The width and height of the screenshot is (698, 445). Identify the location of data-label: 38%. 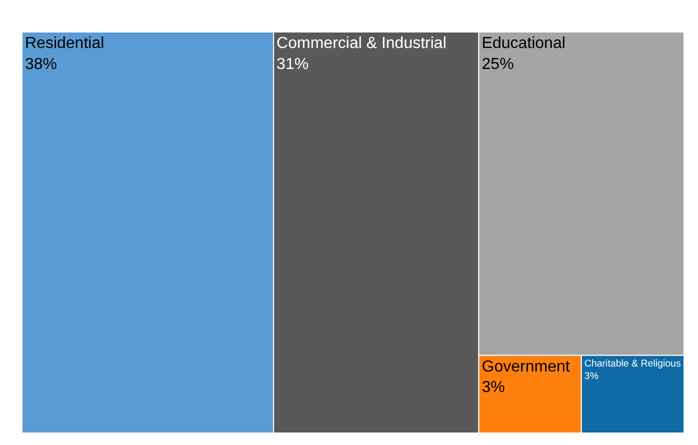
(41, 64).